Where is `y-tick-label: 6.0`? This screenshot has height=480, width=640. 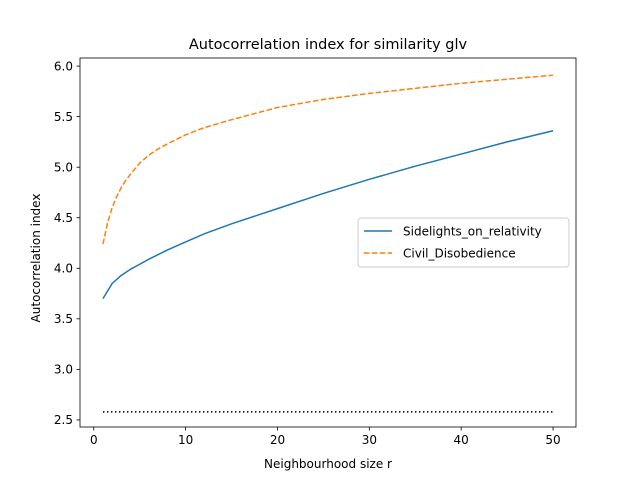
y-tick-label: 6.0 is located at coordinates (63, 66).